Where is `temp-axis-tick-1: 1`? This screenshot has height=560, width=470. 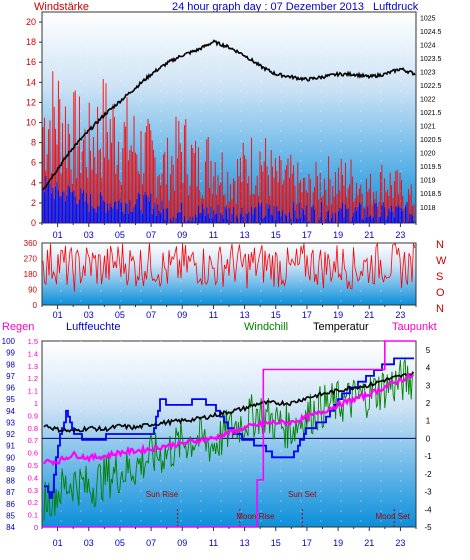
temp-axis-tick-1: 1 is located at coordinates (428, 421).